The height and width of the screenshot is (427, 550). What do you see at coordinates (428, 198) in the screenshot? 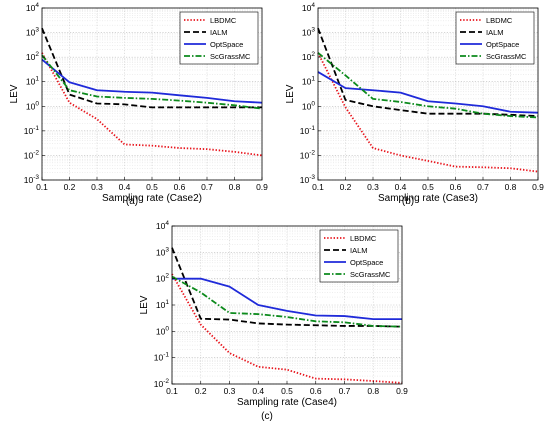
I see `x-axis-label: Sampling rate (Case3)` at bounding box center [428, 198].